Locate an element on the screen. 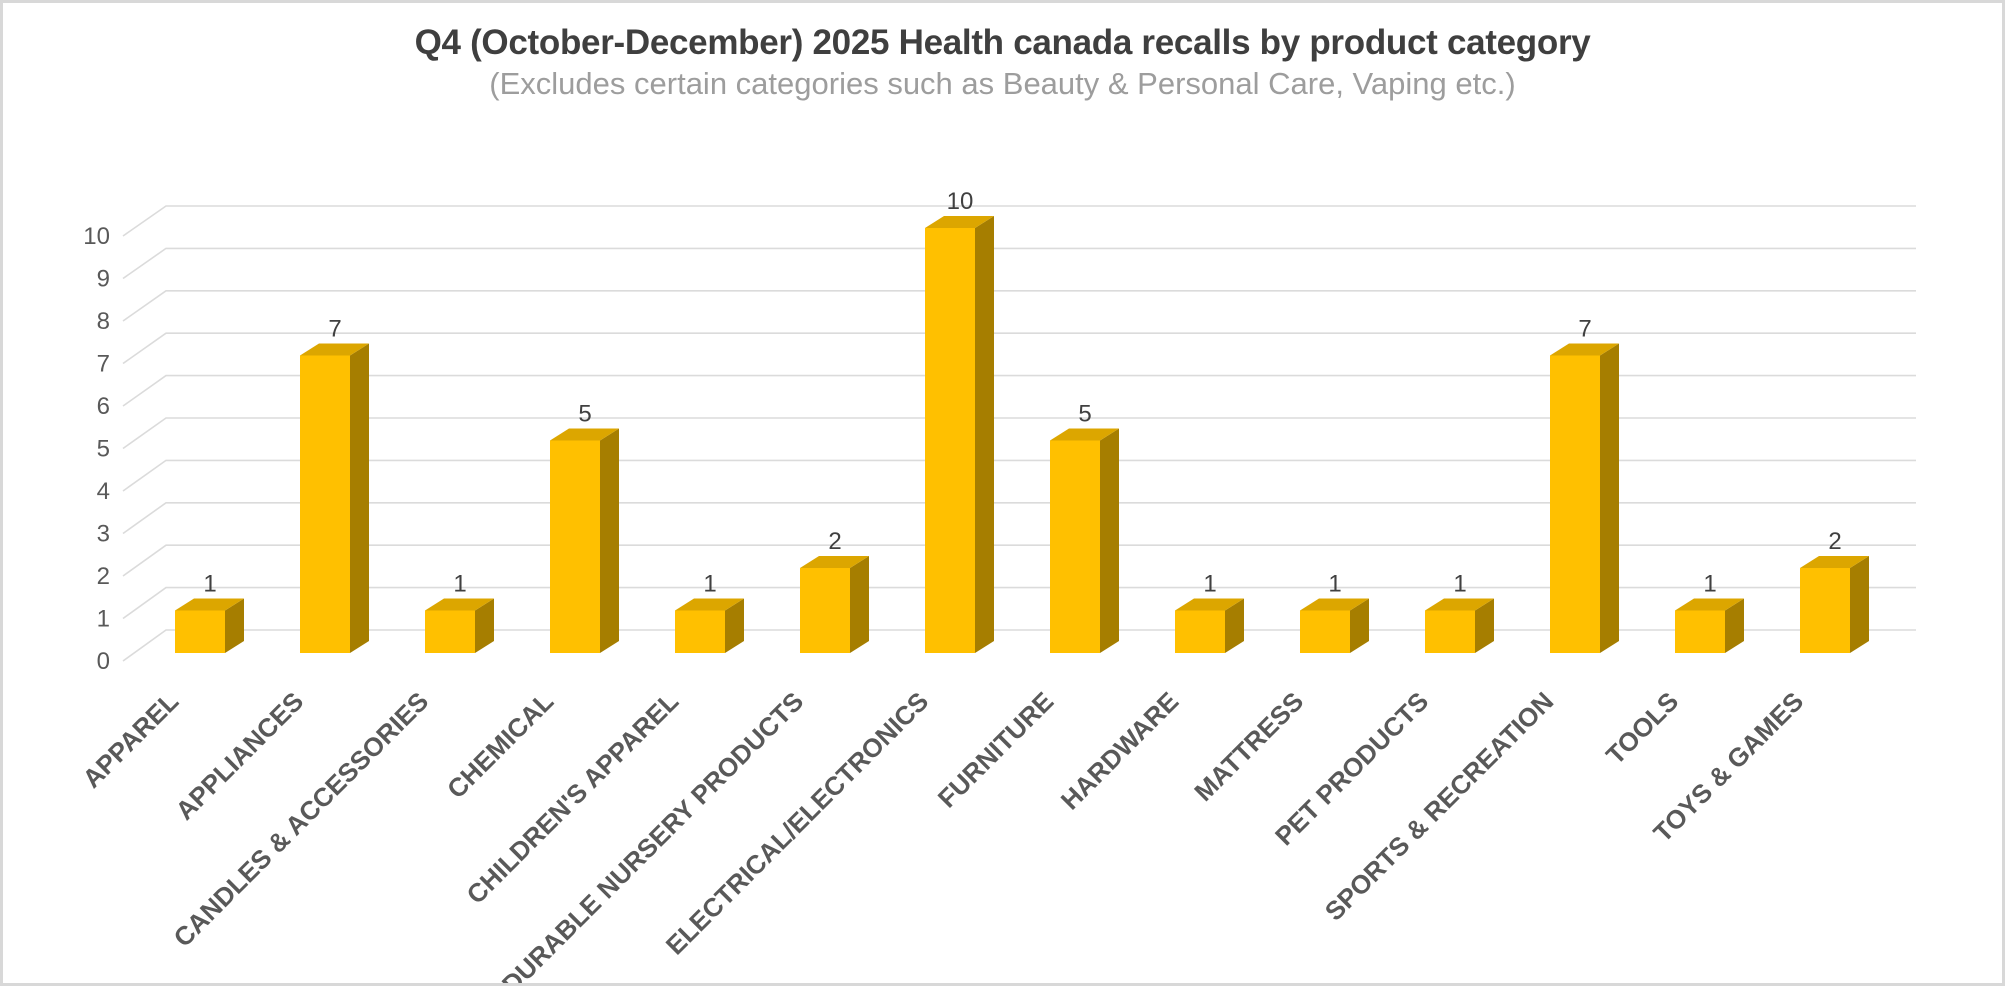 The width and height of the screenshot is (2005, 986). bar-top-sports-recreation is located at coordinates (1584, 349).